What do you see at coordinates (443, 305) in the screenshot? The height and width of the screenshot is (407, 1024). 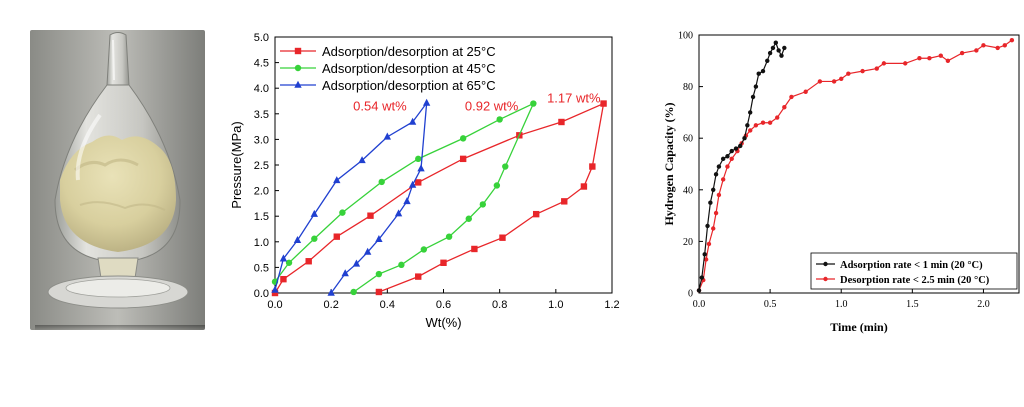 I see `x-tick-label: 0.6` at bounding box center [443, 305].